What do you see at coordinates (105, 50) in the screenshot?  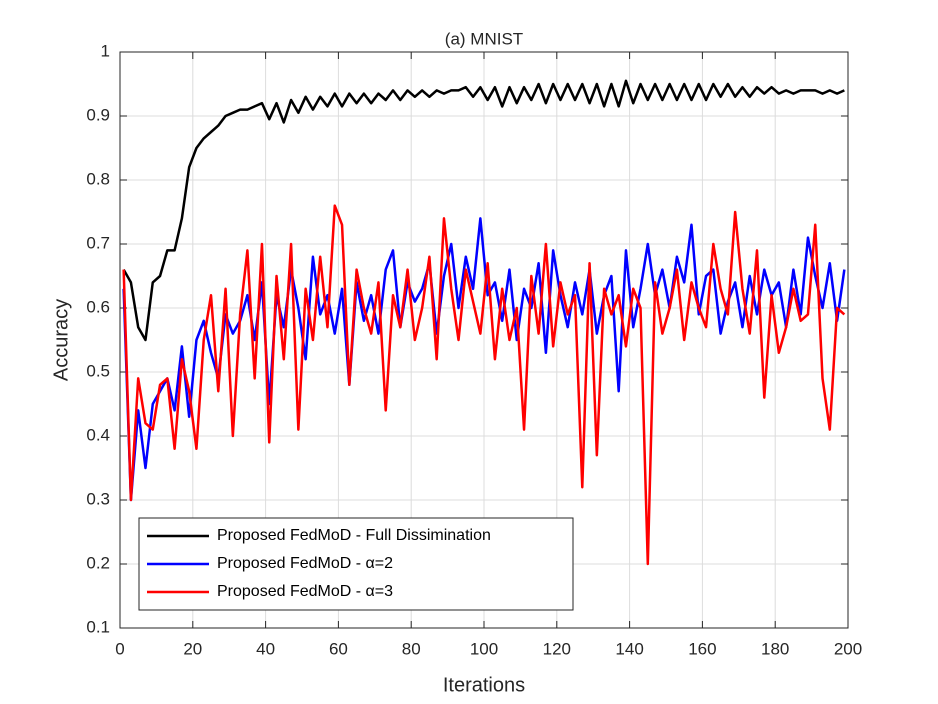 I see `y-tick-label: 1` at bounding box center [105, 50].